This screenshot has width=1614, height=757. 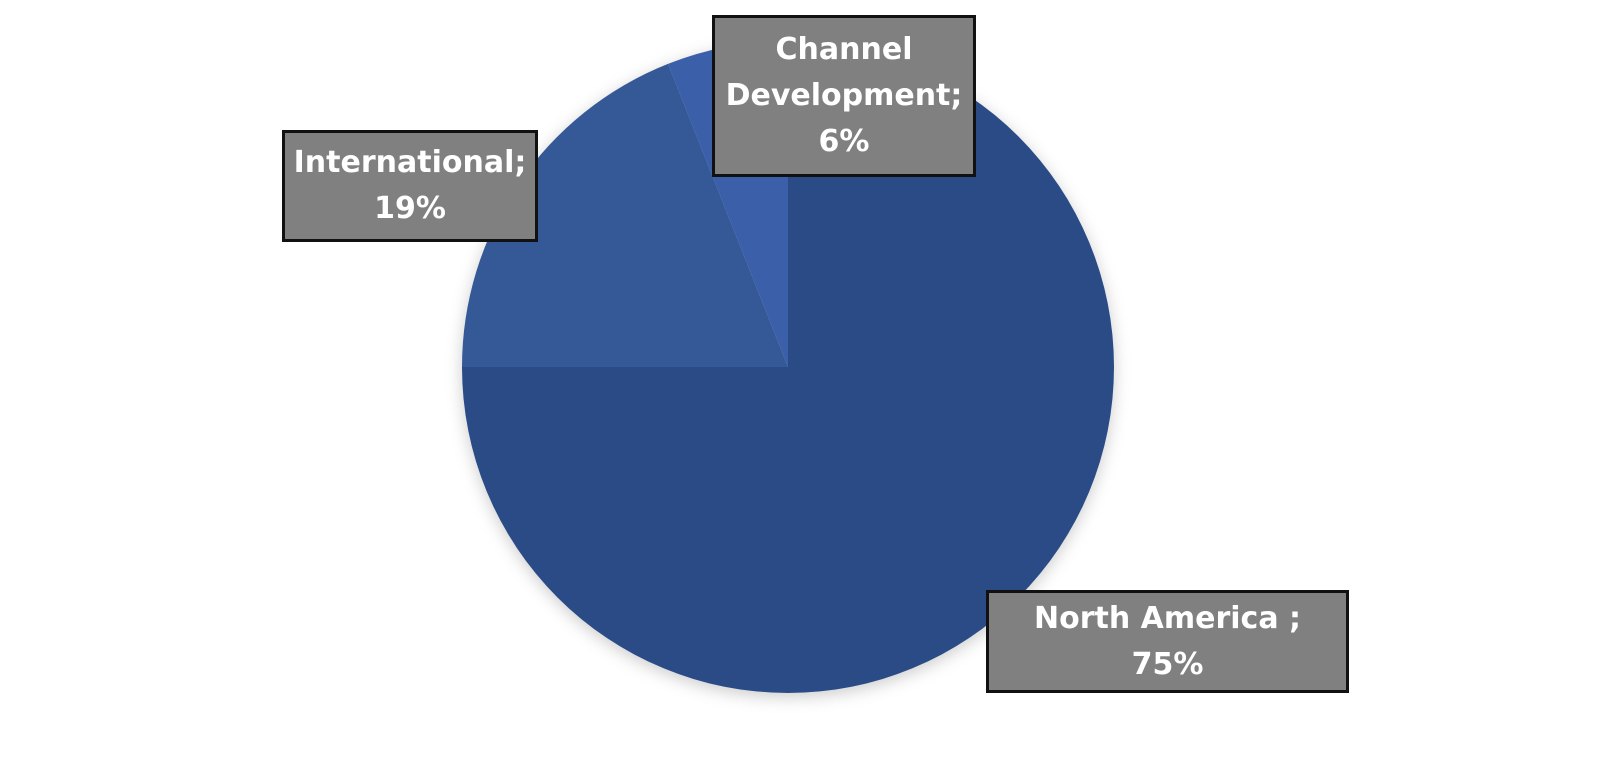 What do you see at coordinates (410, 162) in the screenshot?
I see `label-category: International;` at bounding box center [410, 162].